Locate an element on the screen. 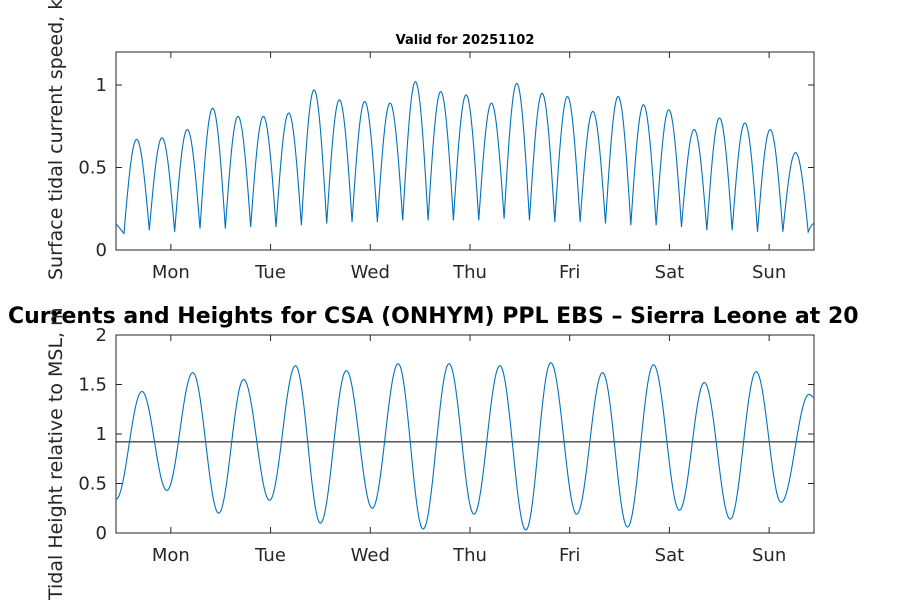  current-speed-ytick-label: 0 is located at coordinates (101, 250).